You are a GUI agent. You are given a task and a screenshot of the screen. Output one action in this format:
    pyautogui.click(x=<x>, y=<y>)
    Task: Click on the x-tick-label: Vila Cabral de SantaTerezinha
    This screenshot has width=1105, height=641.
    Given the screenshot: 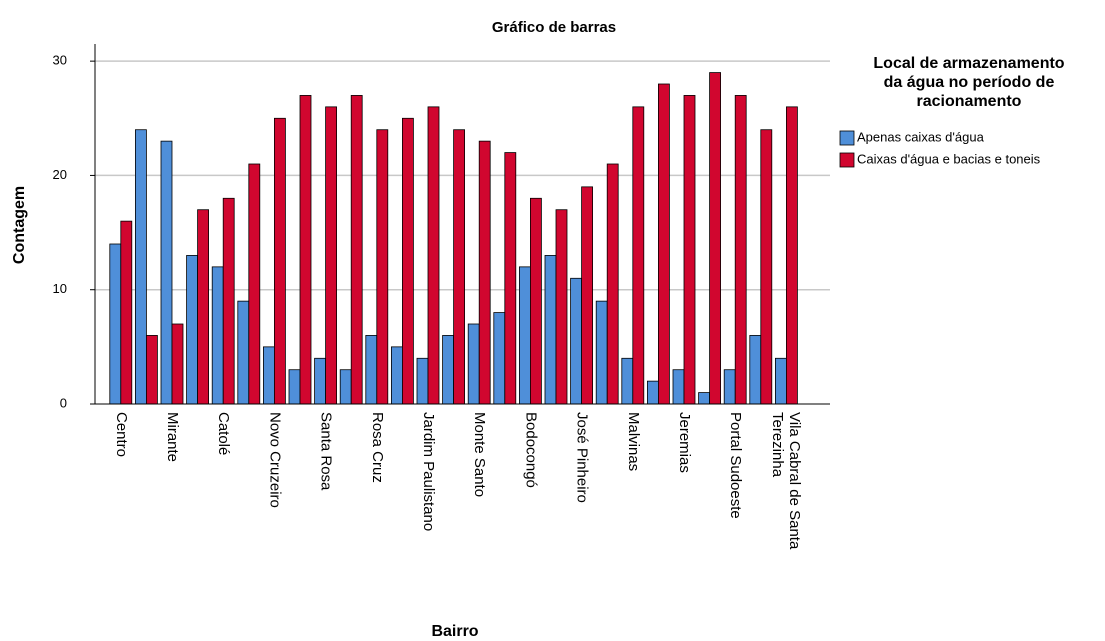 What is the action you would take?
    pyautogui.click(x=786, y=481)
    